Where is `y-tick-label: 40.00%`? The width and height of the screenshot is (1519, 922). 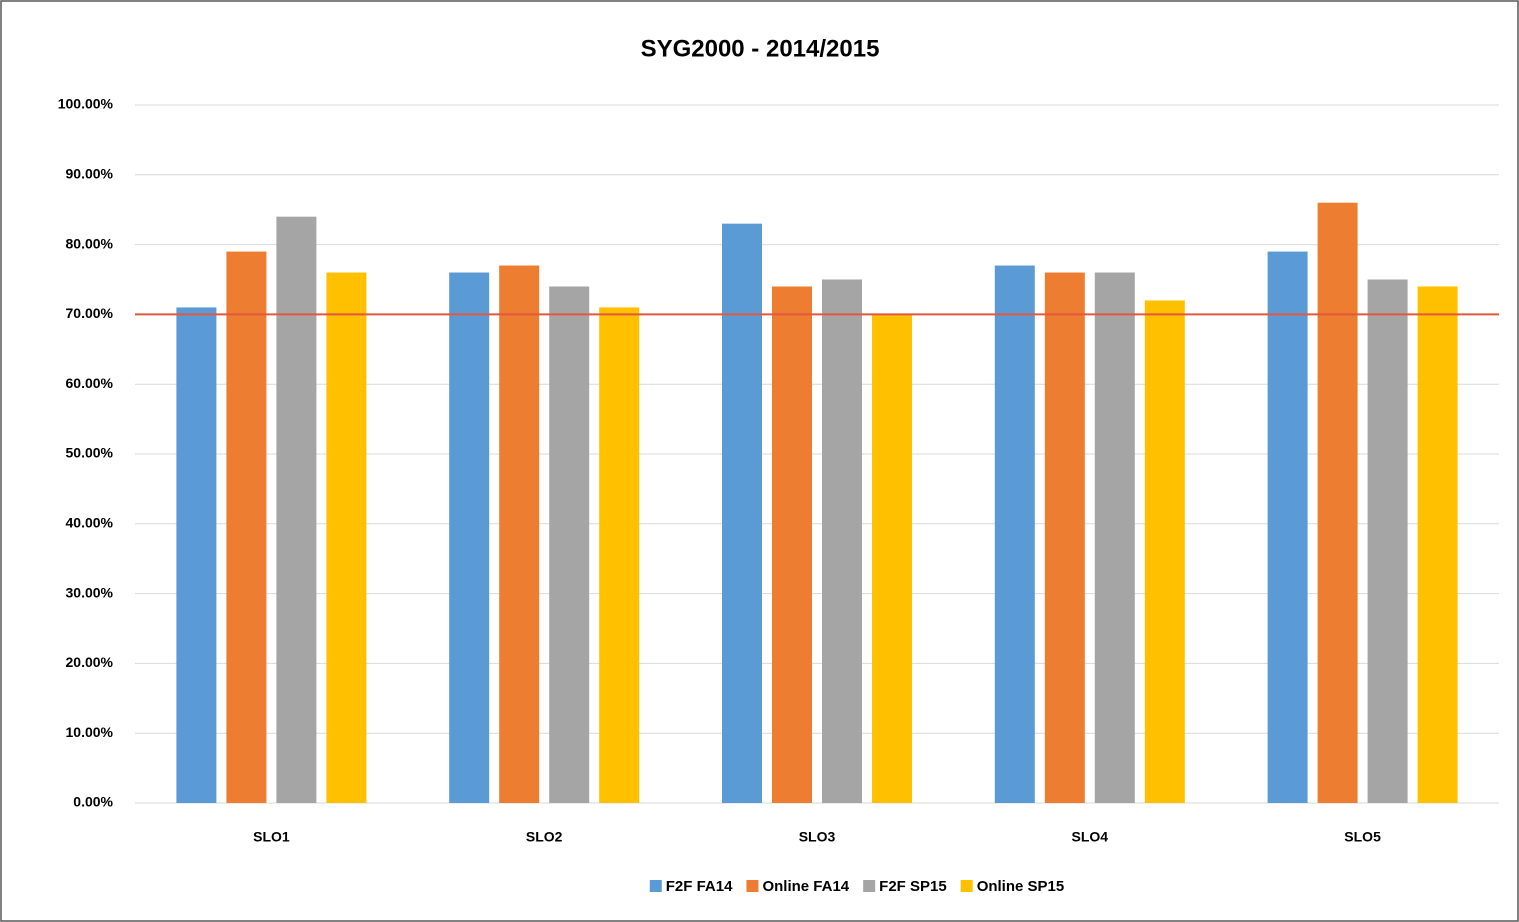 y-tick-label: 40.00% is located at coordinates (90, 523).